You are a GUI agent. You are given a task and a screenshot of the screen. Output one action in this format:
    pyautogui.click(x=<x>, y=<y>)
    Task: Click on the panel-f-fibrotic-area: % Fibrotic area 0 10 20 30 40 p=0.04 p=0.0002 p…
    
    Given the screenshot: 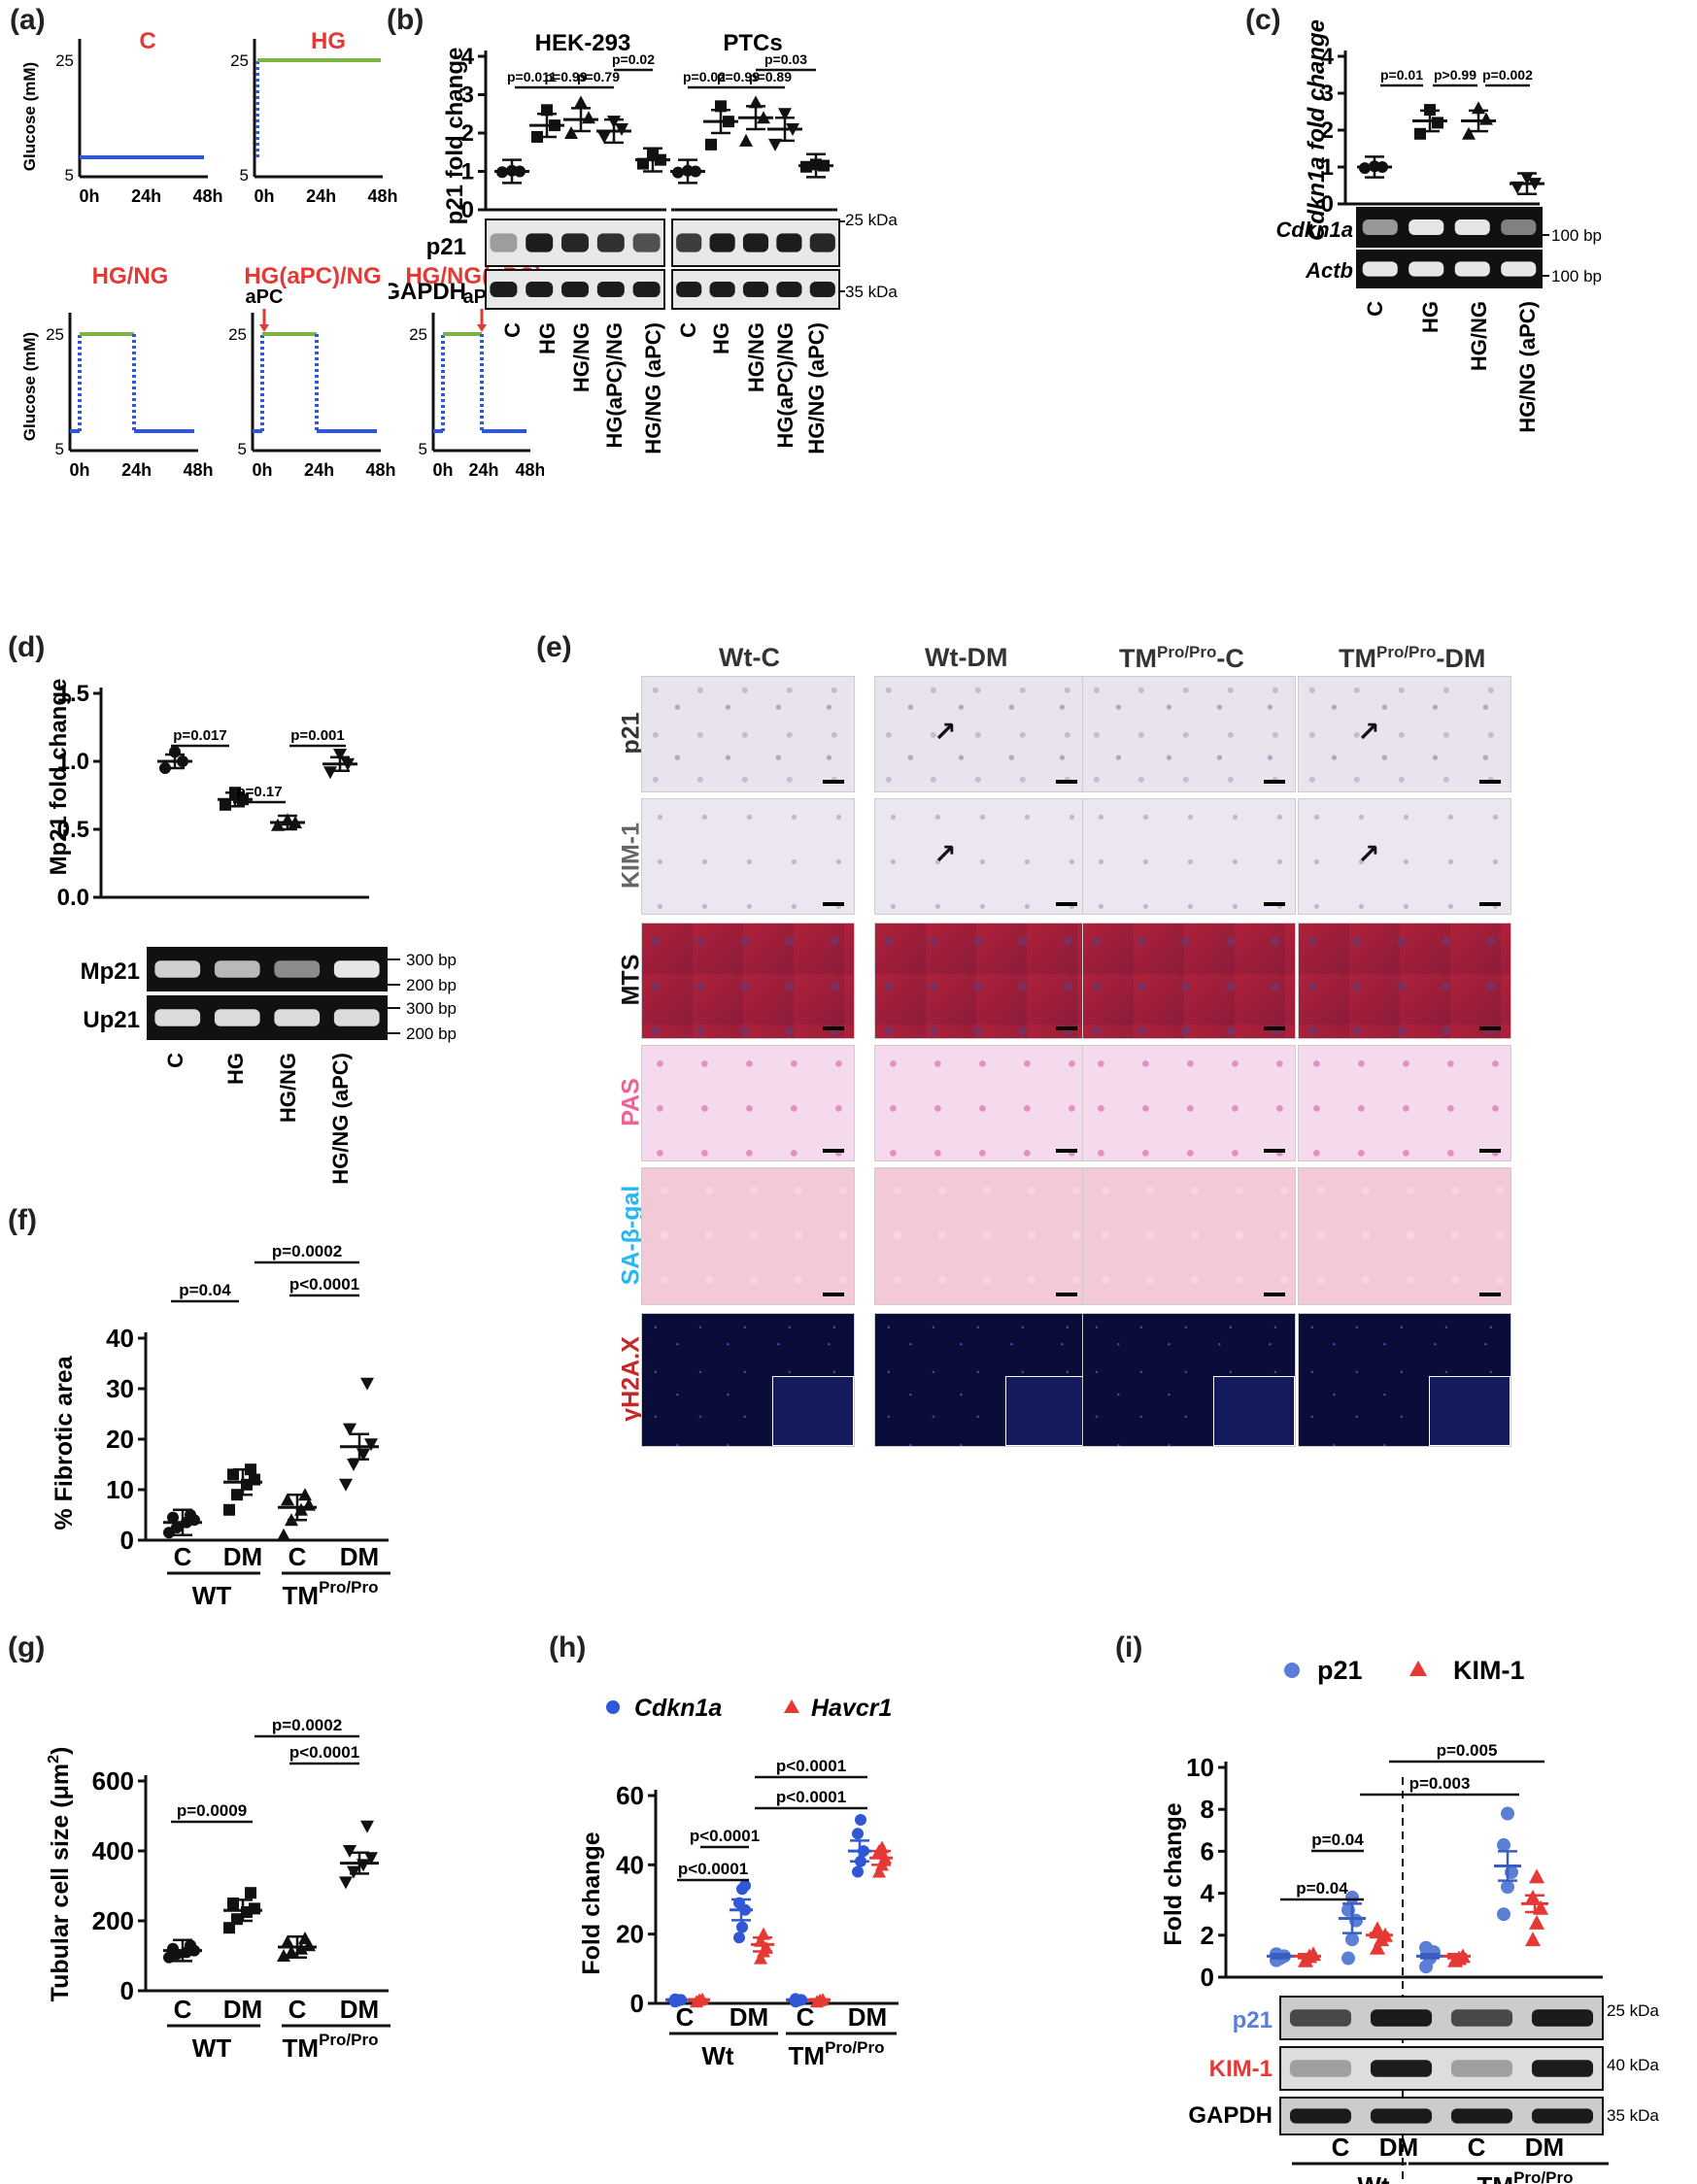 What is the action you would take?
    pyautogui.click(x=220, y=1426)
    